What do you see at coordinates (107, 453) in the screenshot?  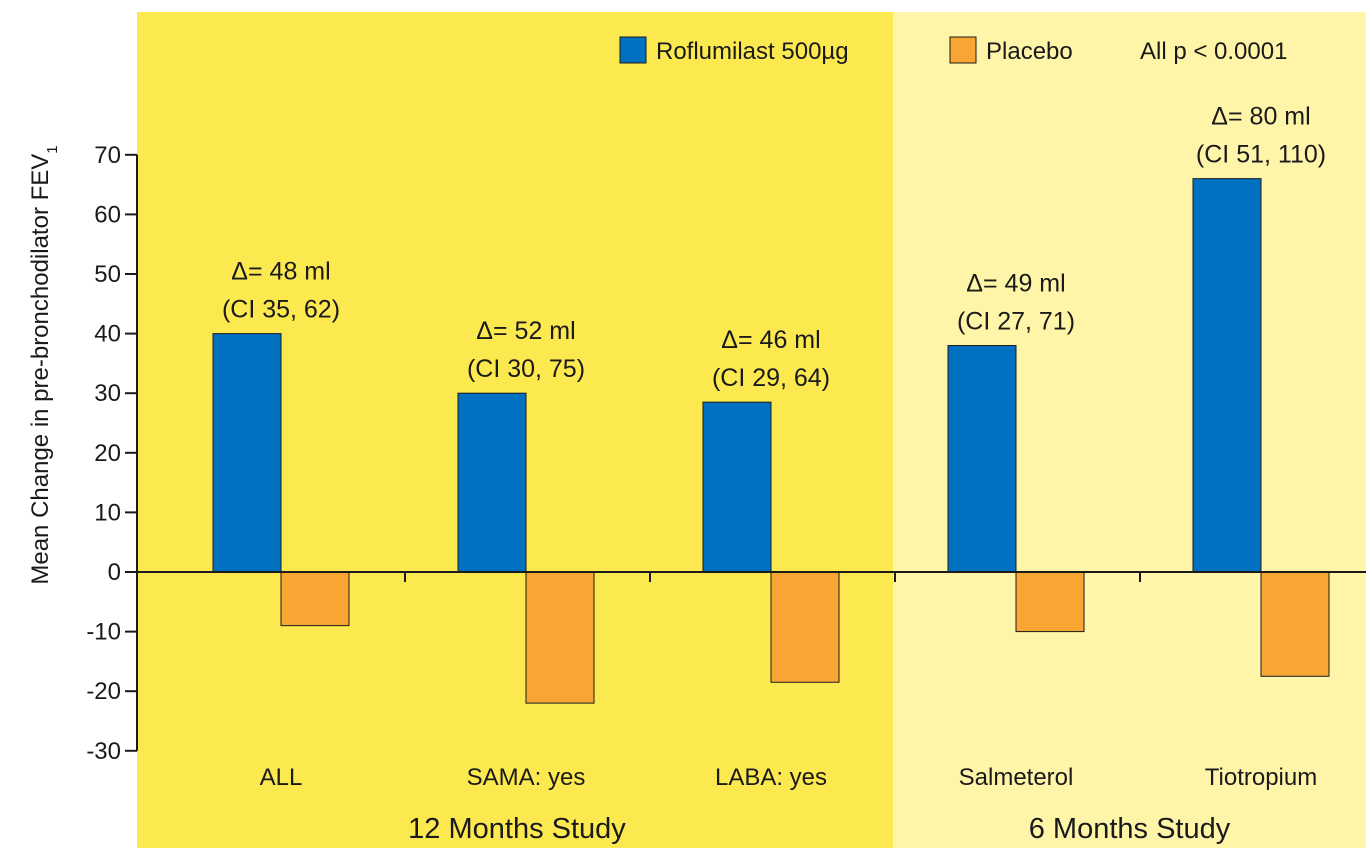 I see `y-tick-label-5: 20` at bounding box center [107, 453].